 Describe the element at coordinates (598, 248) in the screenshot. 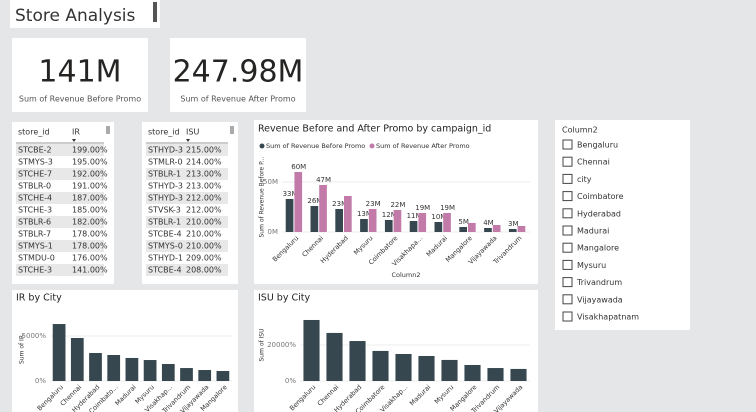

I see `slicer-item: Mangalore` at that location.